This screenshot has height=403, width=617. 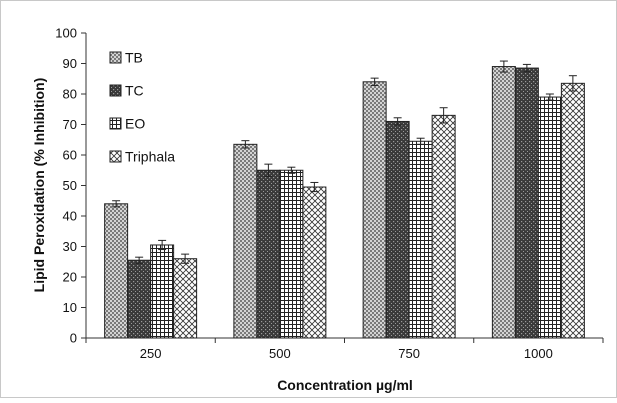 I want to click on x-tick-label: 250, so click(x=151, y=353).